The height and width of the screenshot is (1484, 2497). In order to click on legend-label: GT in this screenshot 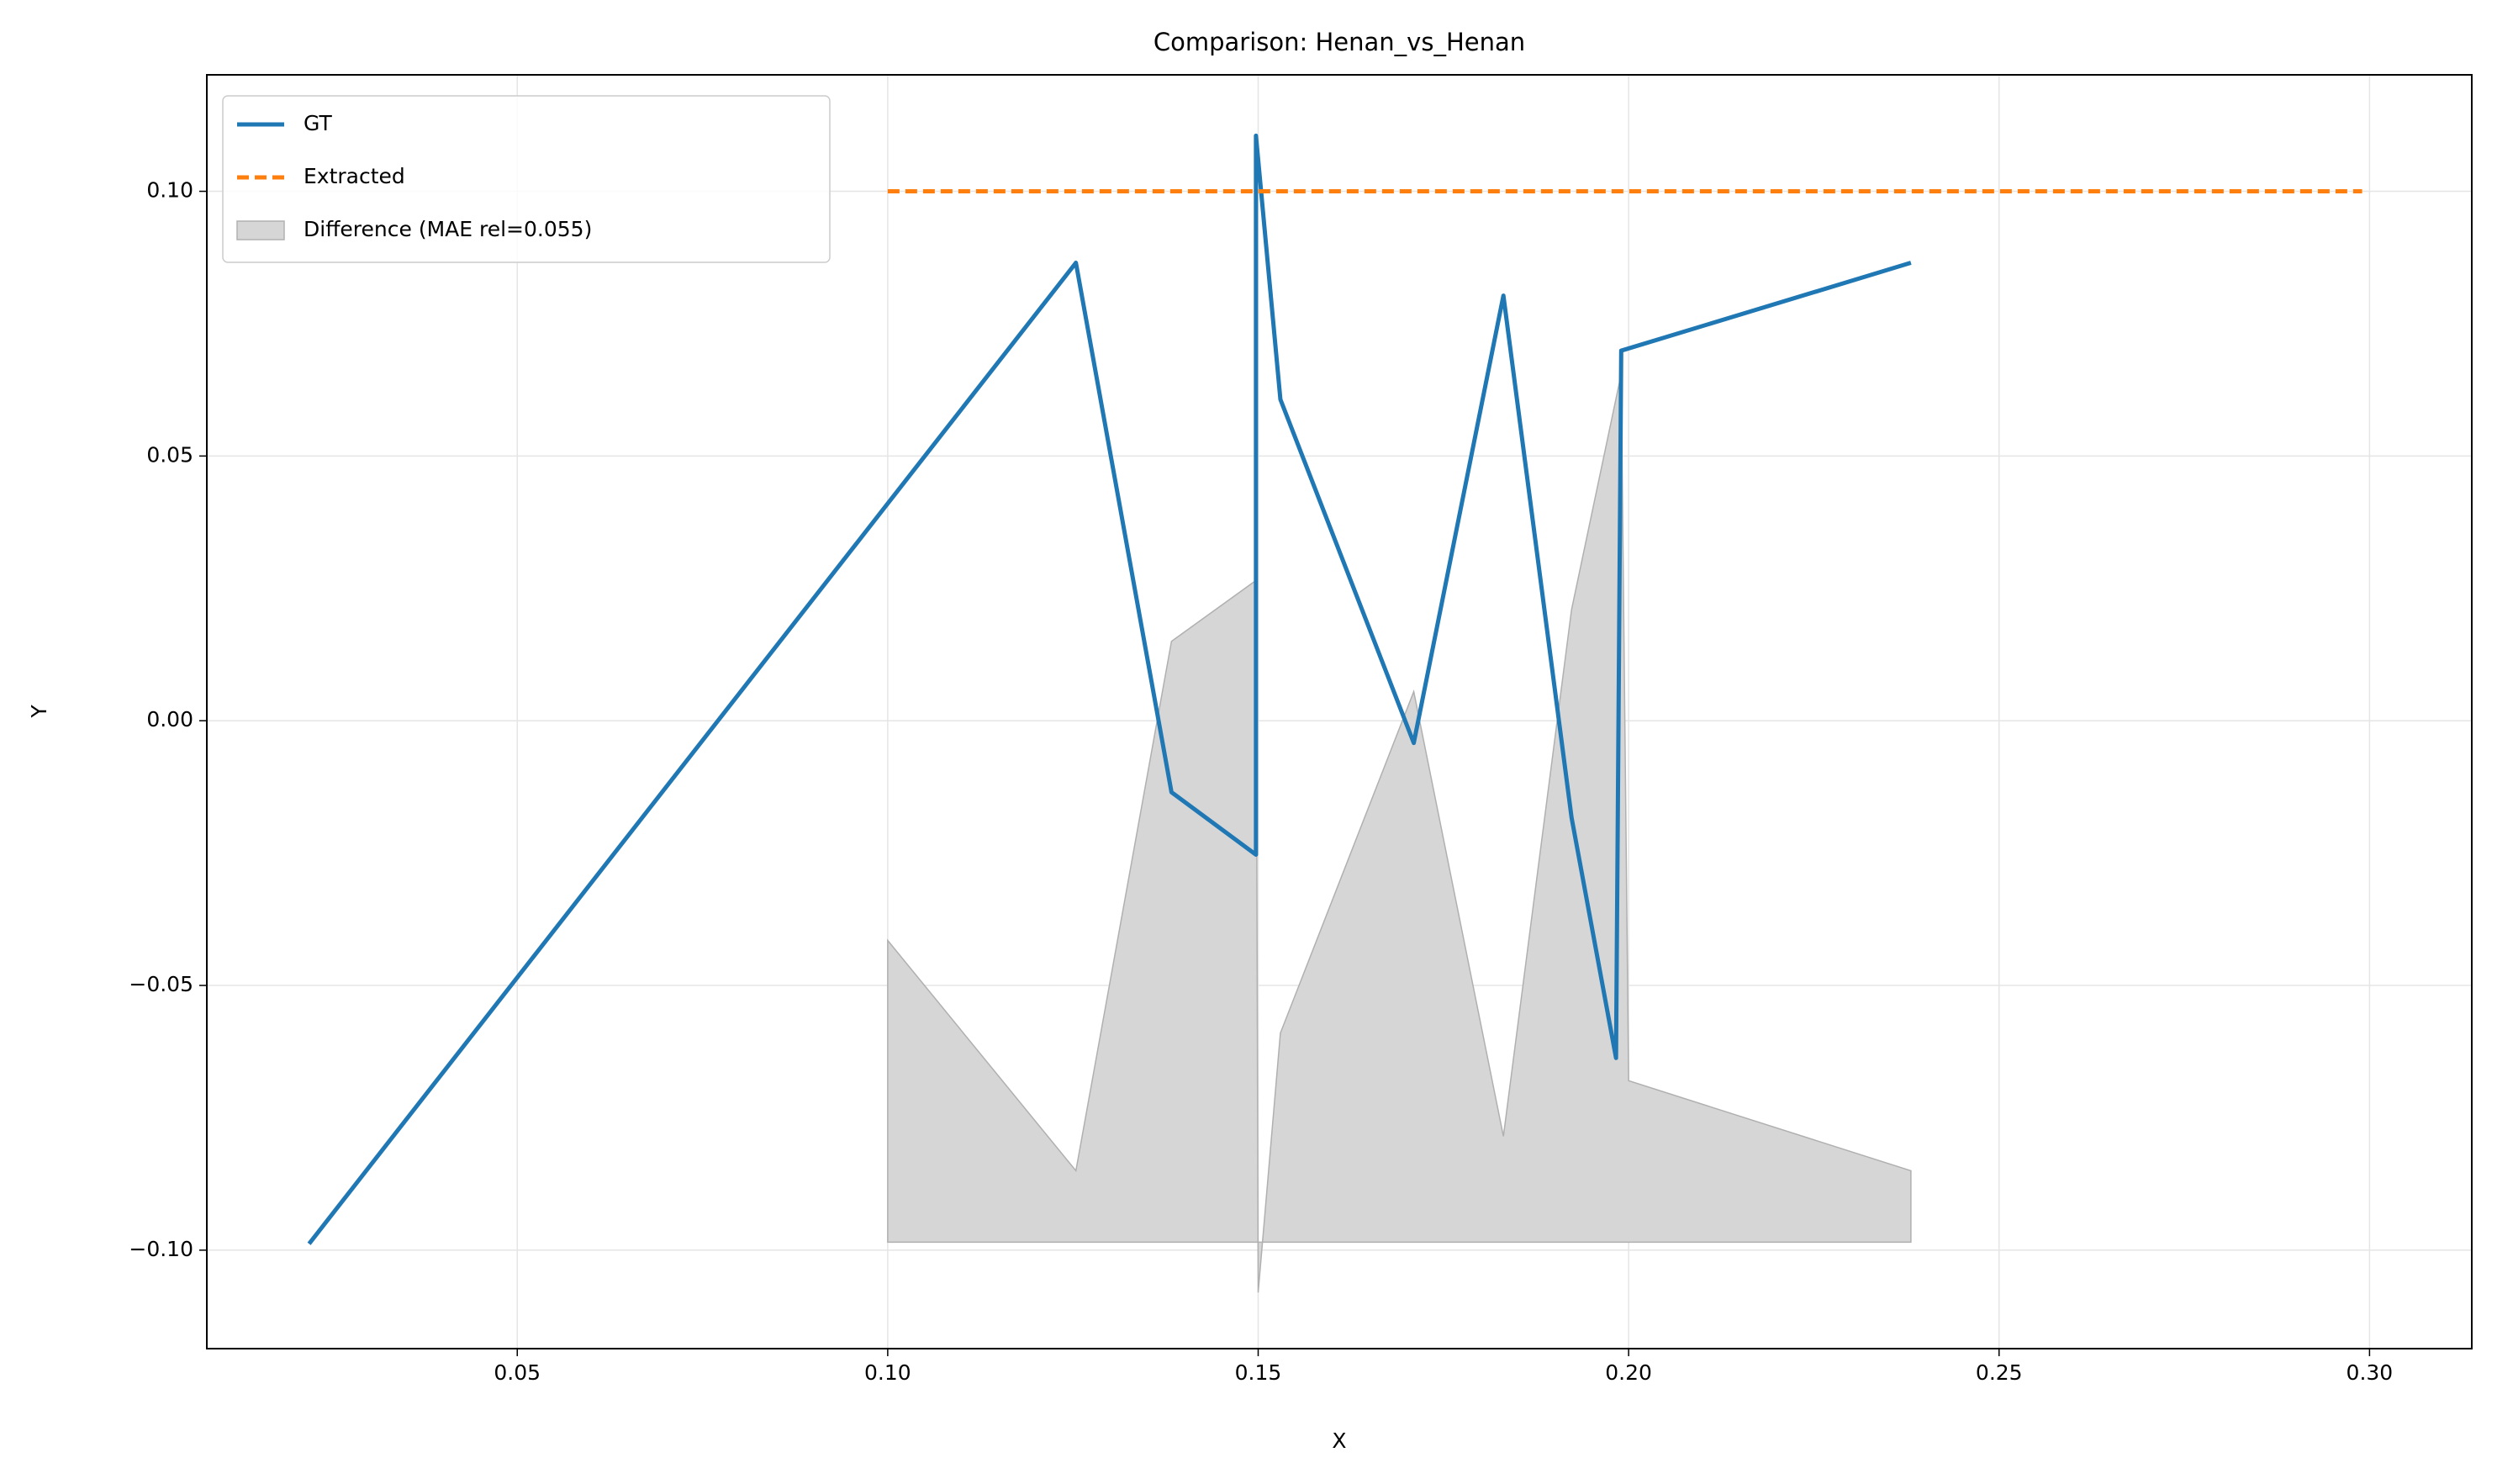, I will do `click(318, 123)`.